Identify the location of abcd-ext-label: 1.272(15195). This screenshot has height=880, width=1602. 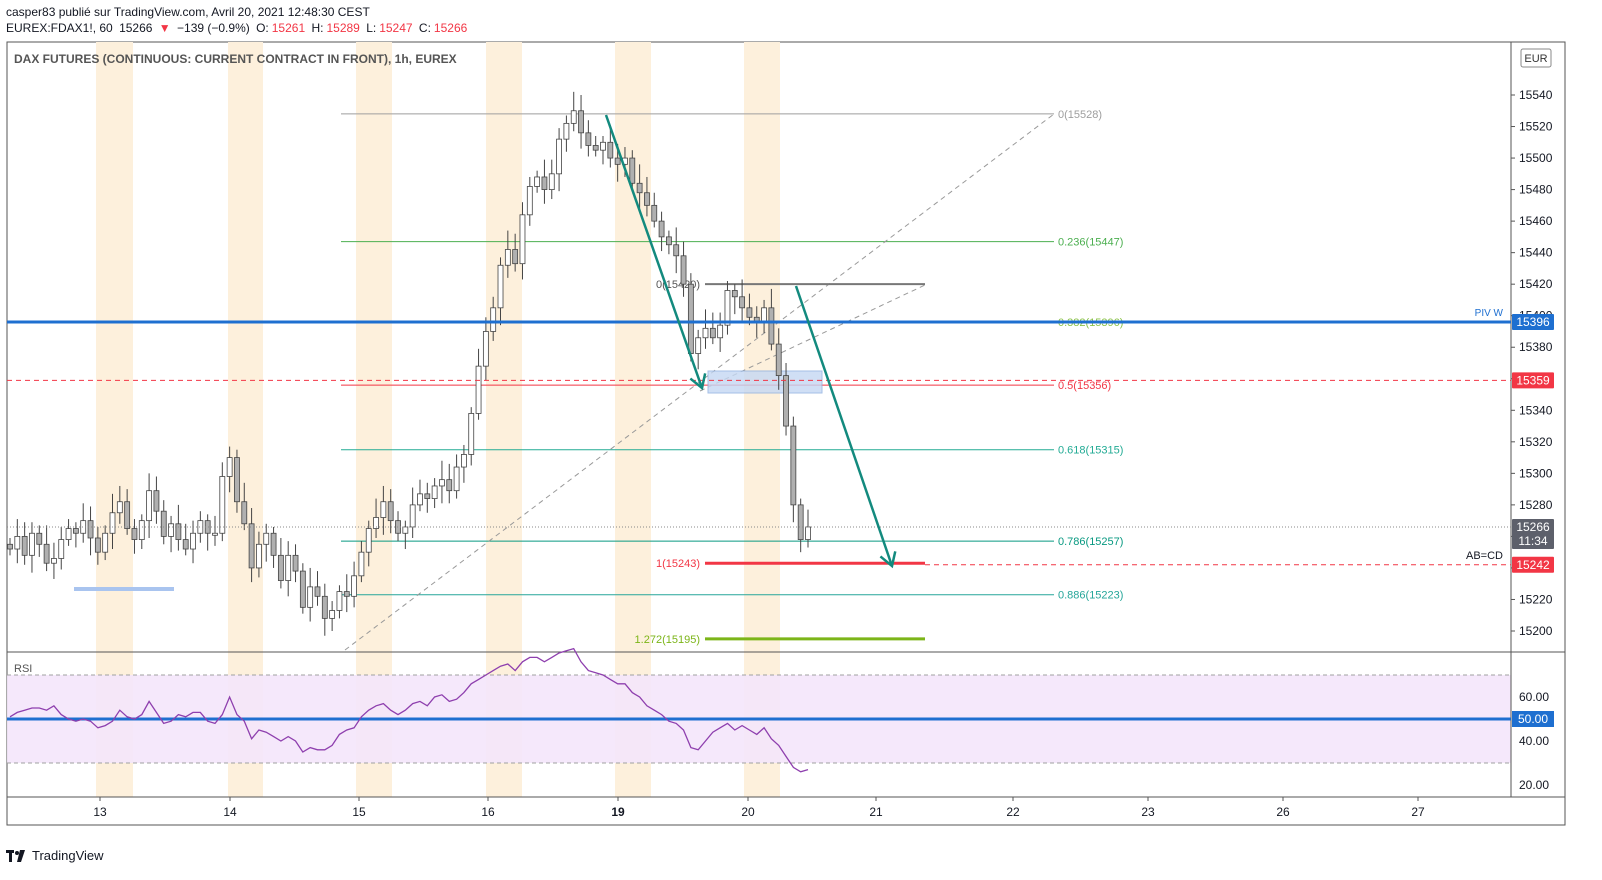
(667, 640).